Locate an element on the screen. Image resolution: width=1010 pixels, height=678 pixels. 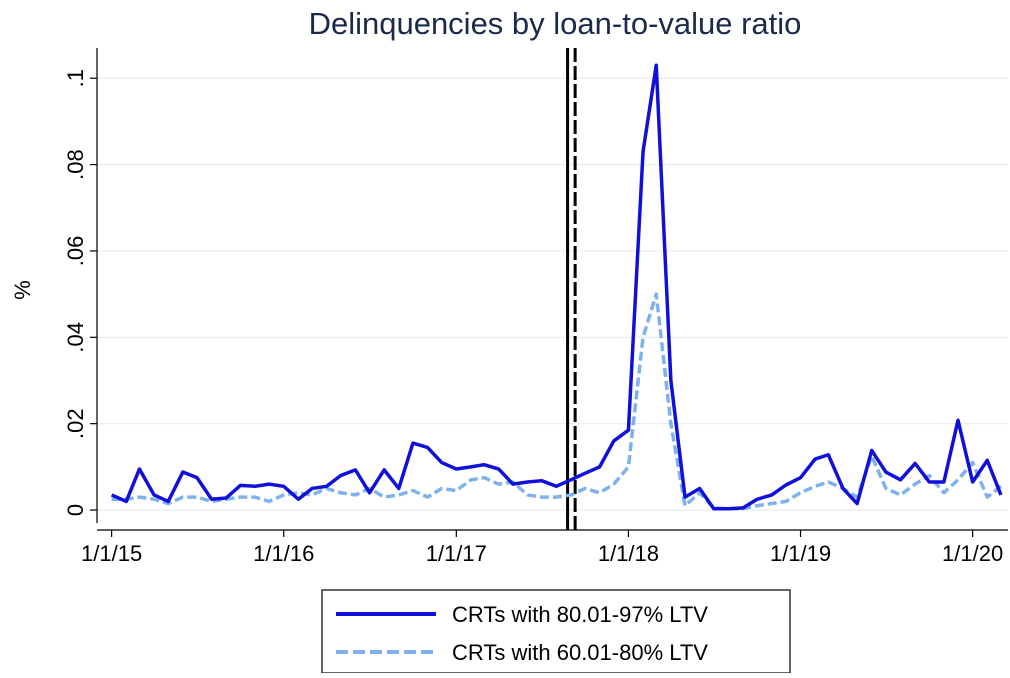
legend-box is located at coordinates (556, 631).